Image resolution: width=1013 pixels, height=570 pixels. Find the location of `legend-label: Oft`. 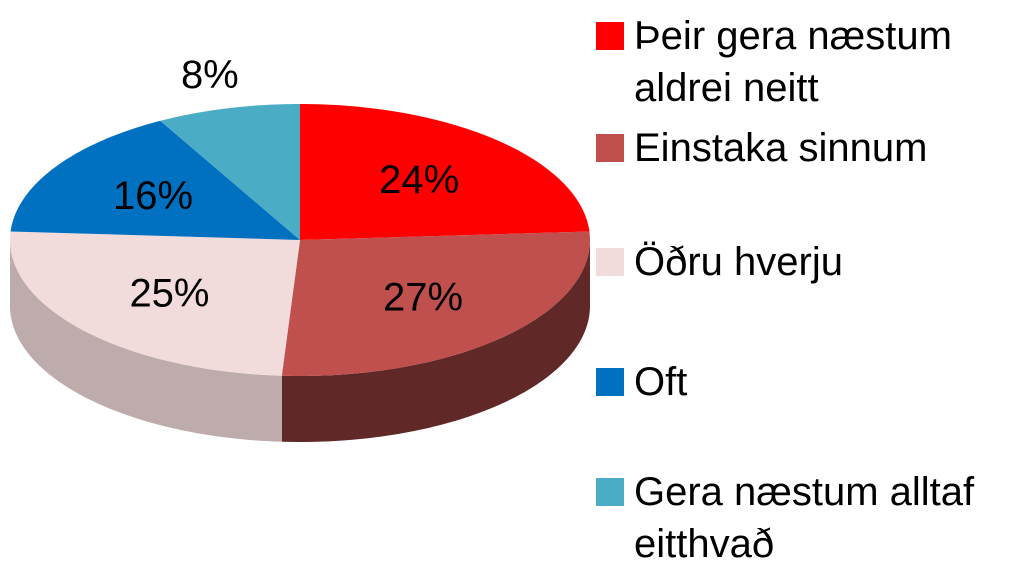

legend-label: Oft is located at coordinates (661, 382).